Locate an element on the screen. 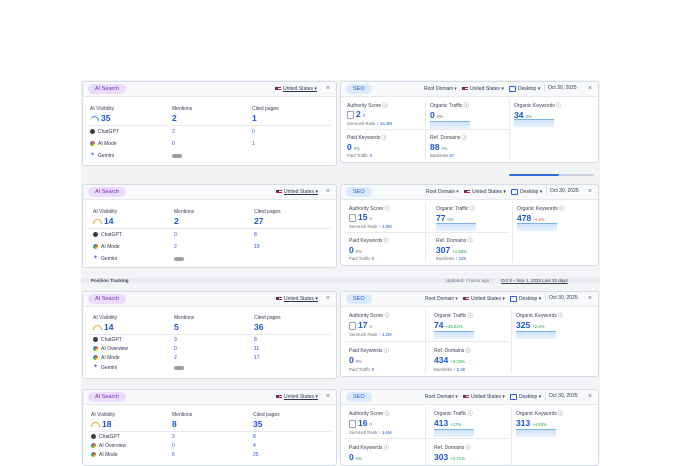  ai-visibility-label: AI Visibility is located at coordinates (103, 415).